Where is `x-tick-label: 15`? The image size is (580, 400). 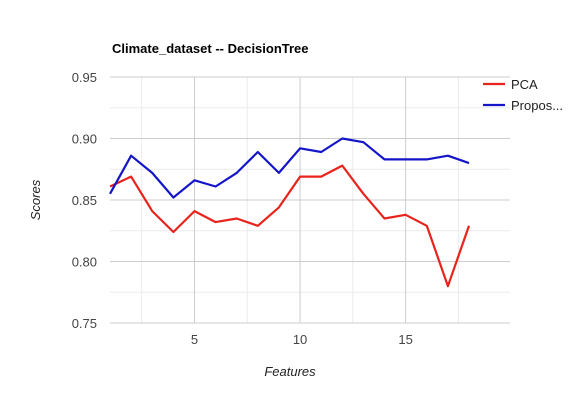 x-tick-label: 15 is located at coordinates (405, 339).